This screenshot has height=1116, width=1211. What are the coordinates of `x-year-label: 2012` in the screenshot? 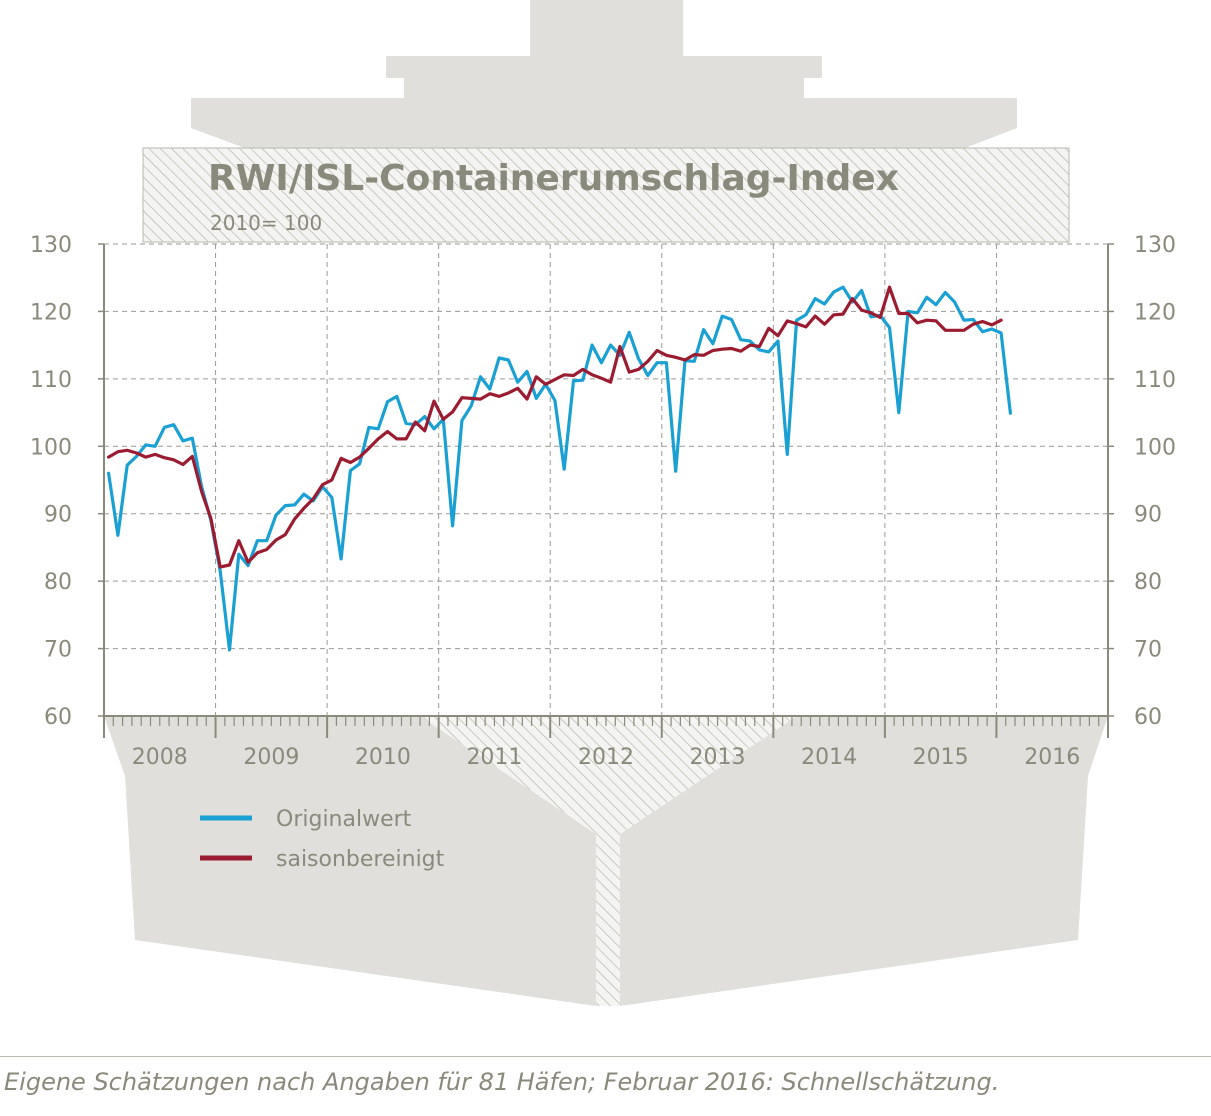 It's located at (606, 757).